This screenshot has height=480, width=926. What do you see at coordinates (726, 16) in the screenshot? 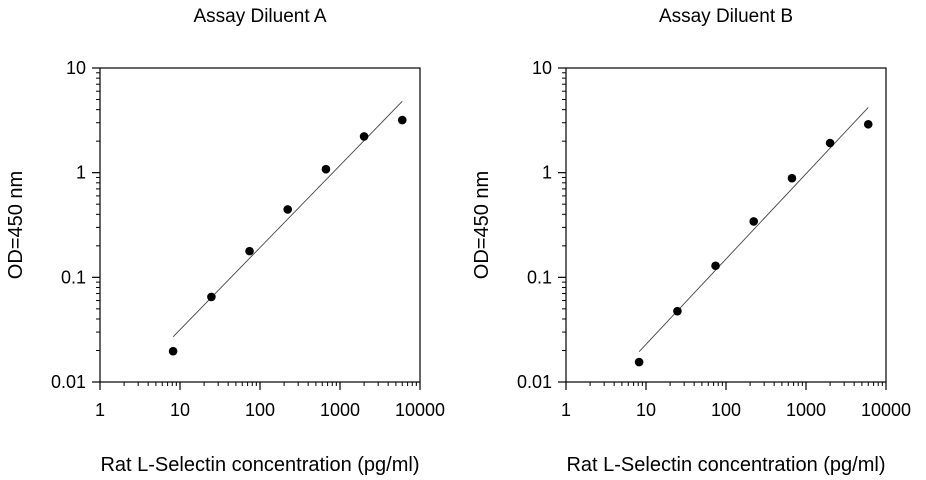
I see `chart-title: Assay Diluent B` at bounding box center [726, 16].